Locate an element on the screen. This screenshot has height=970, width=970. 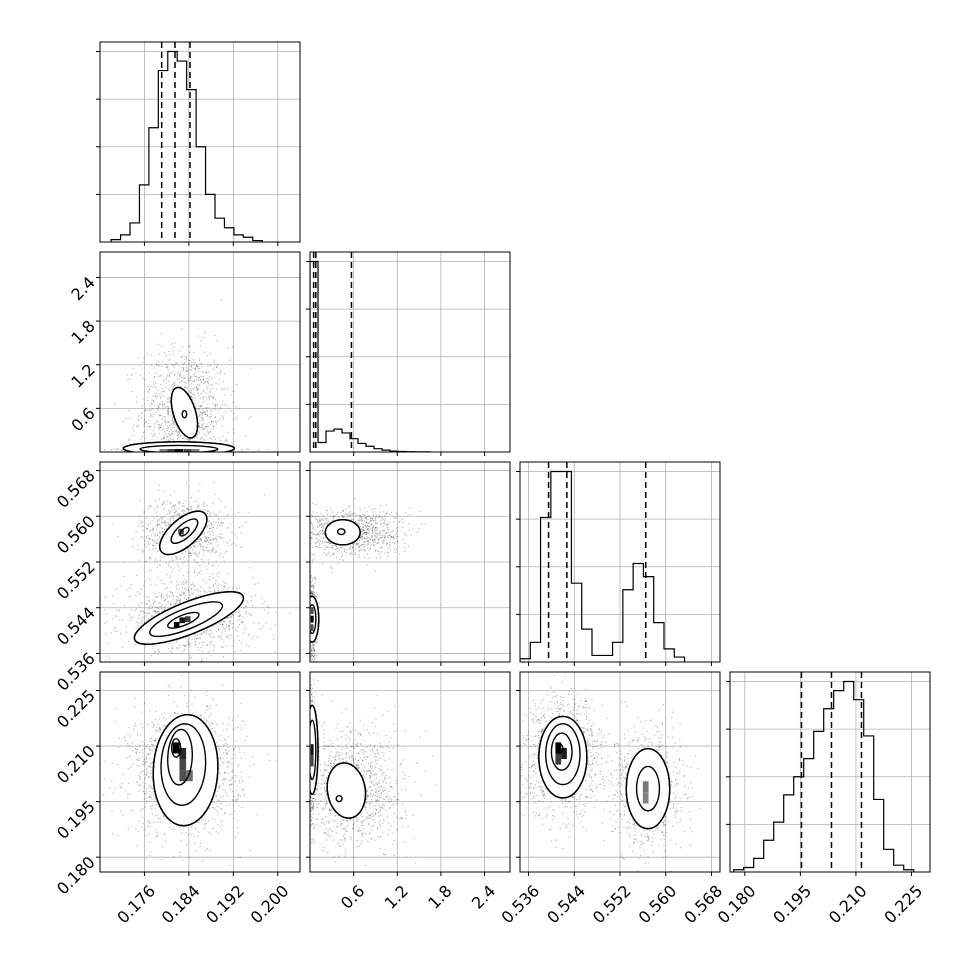
contour-inner is located at coordinates (179, 448).